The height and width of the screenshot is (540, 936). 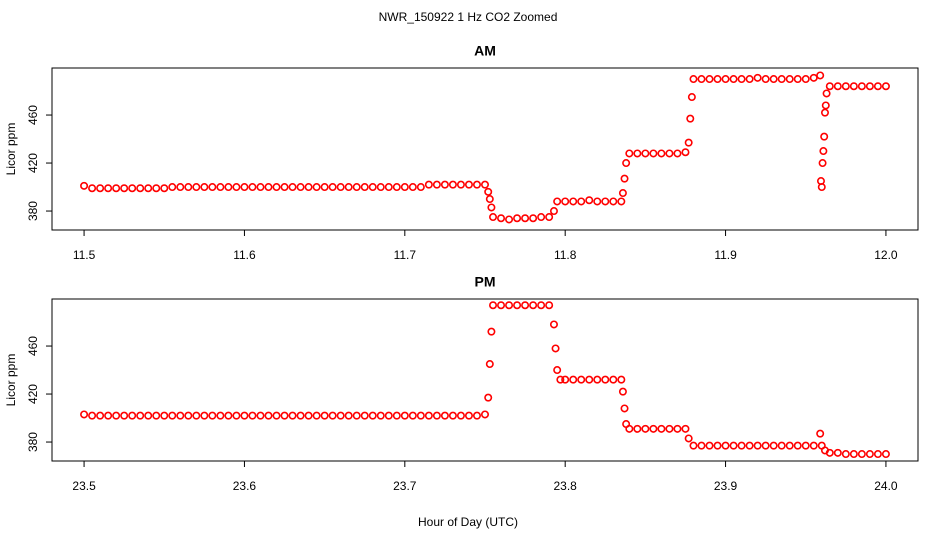 I want to click on figure-title: NWR_150922 1 Hz CO2 Zoomed, so click(x=468, y=17).